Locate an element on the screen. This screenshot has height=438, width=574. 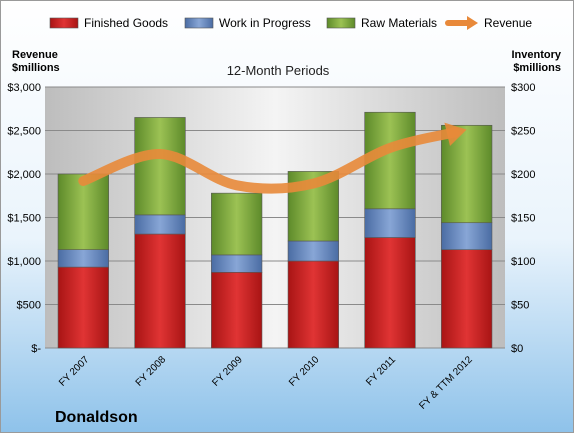
left-axis-title-line1: Revenue is located at coordinates (35, 55).